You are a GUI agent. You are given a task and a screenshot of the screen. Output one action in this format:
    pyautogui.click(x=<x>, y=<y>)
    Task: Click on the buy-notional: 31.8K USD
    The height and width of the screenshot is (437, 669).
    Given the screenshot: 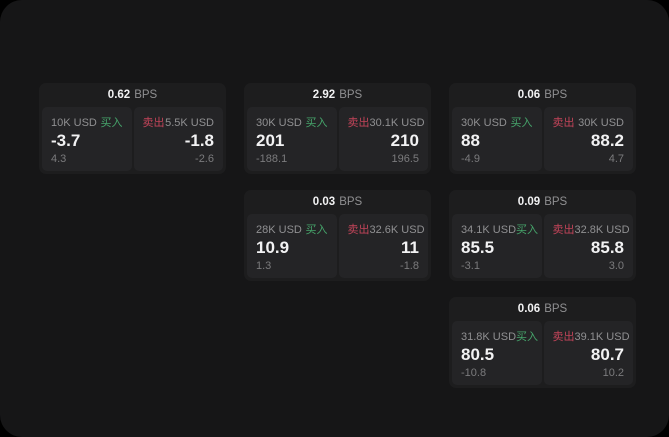 What is the action you would take?
    pyautogui.click(x=489, y=337)
    